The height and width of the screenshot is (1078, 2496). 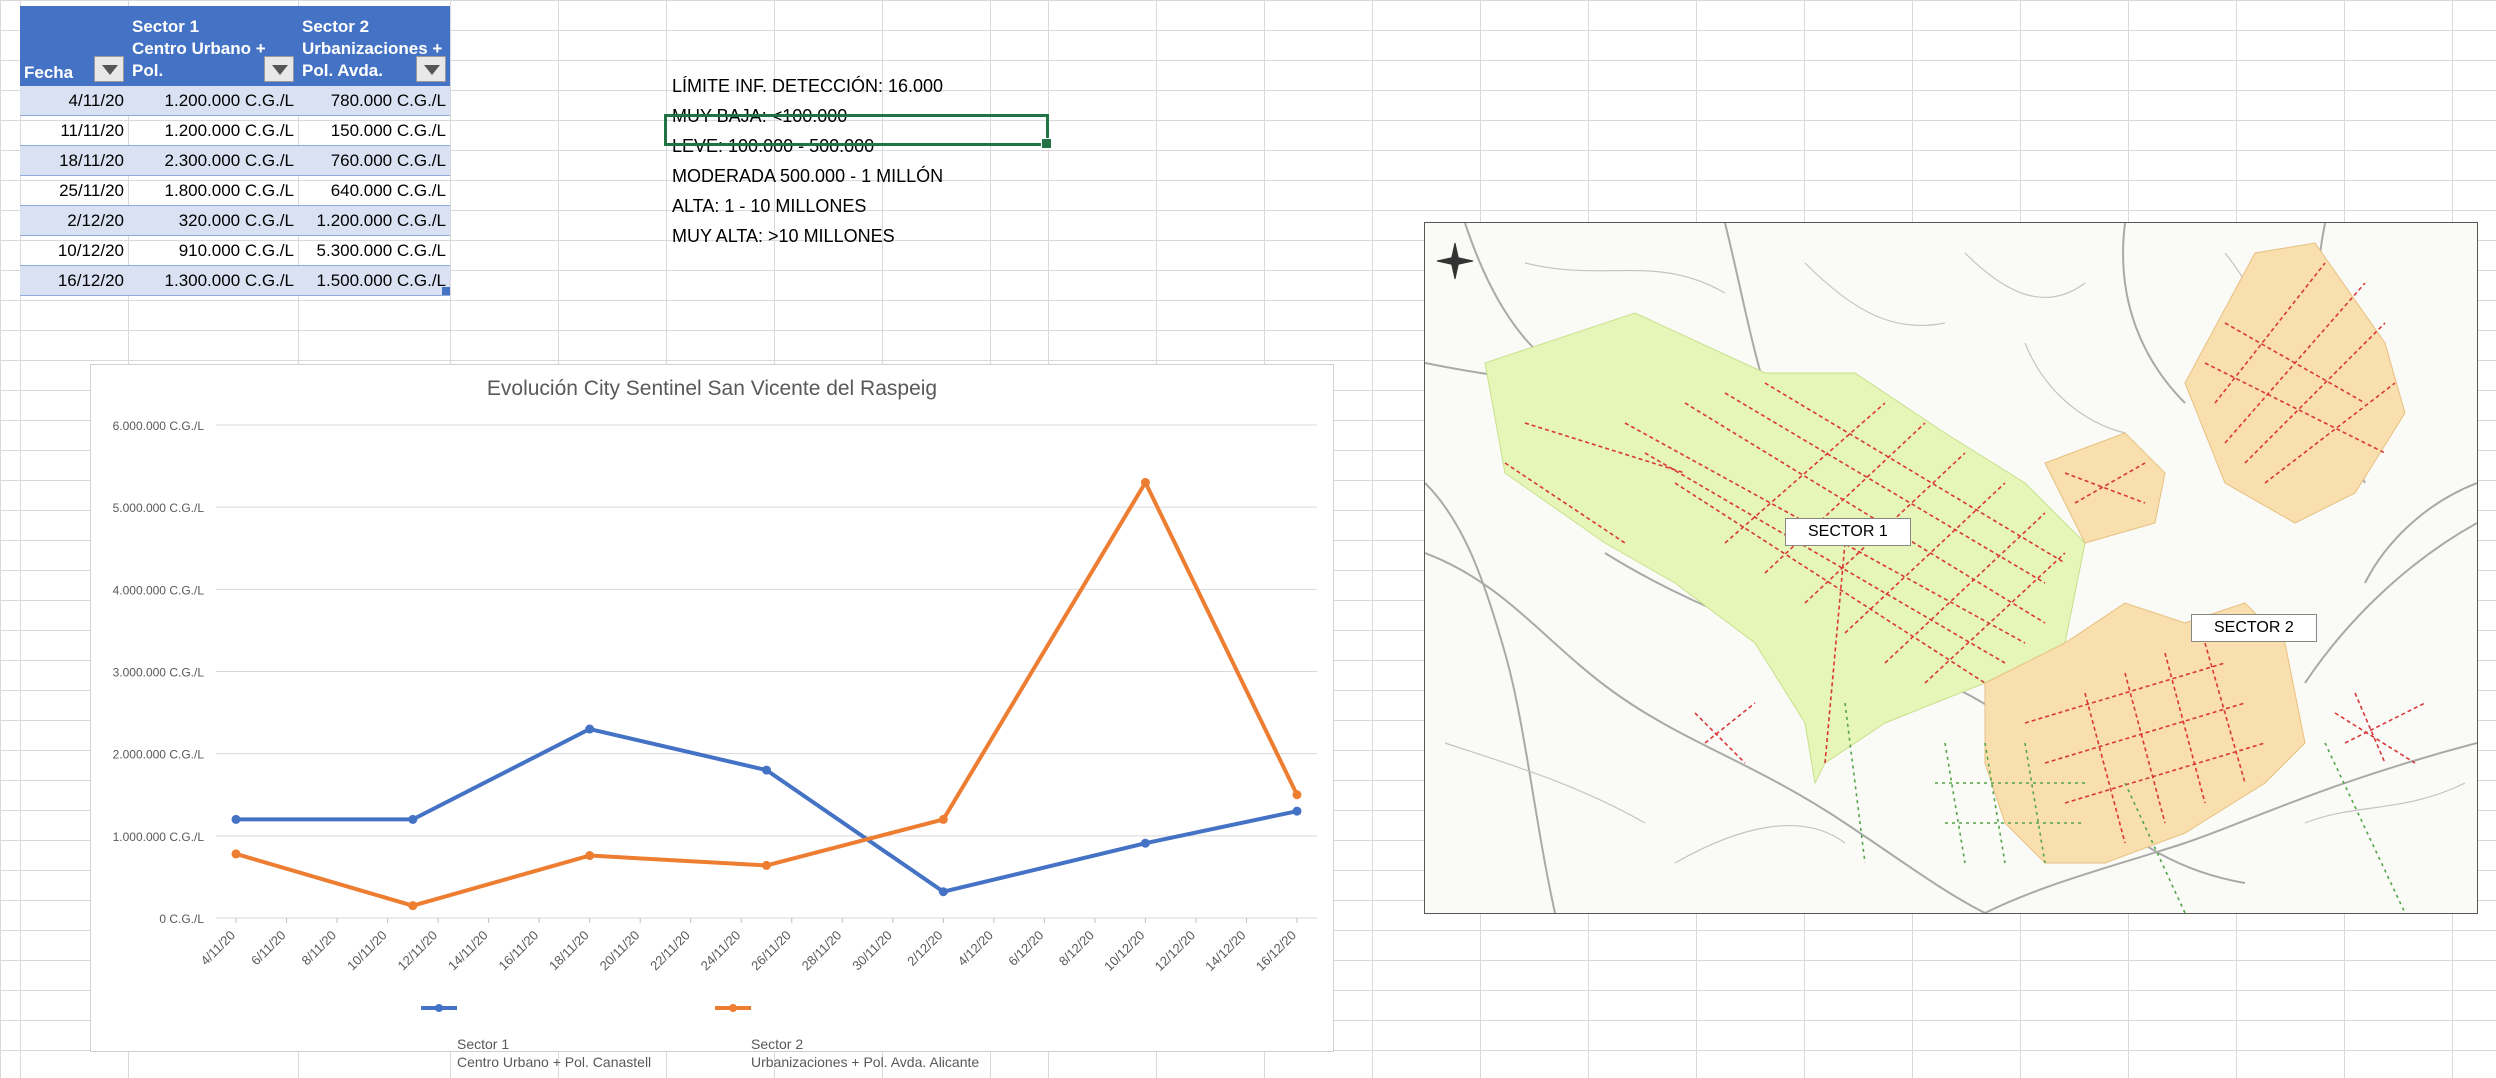 I want to click on table-cell-s1: 910.000 C.G./L, so click(x=236, y=250).